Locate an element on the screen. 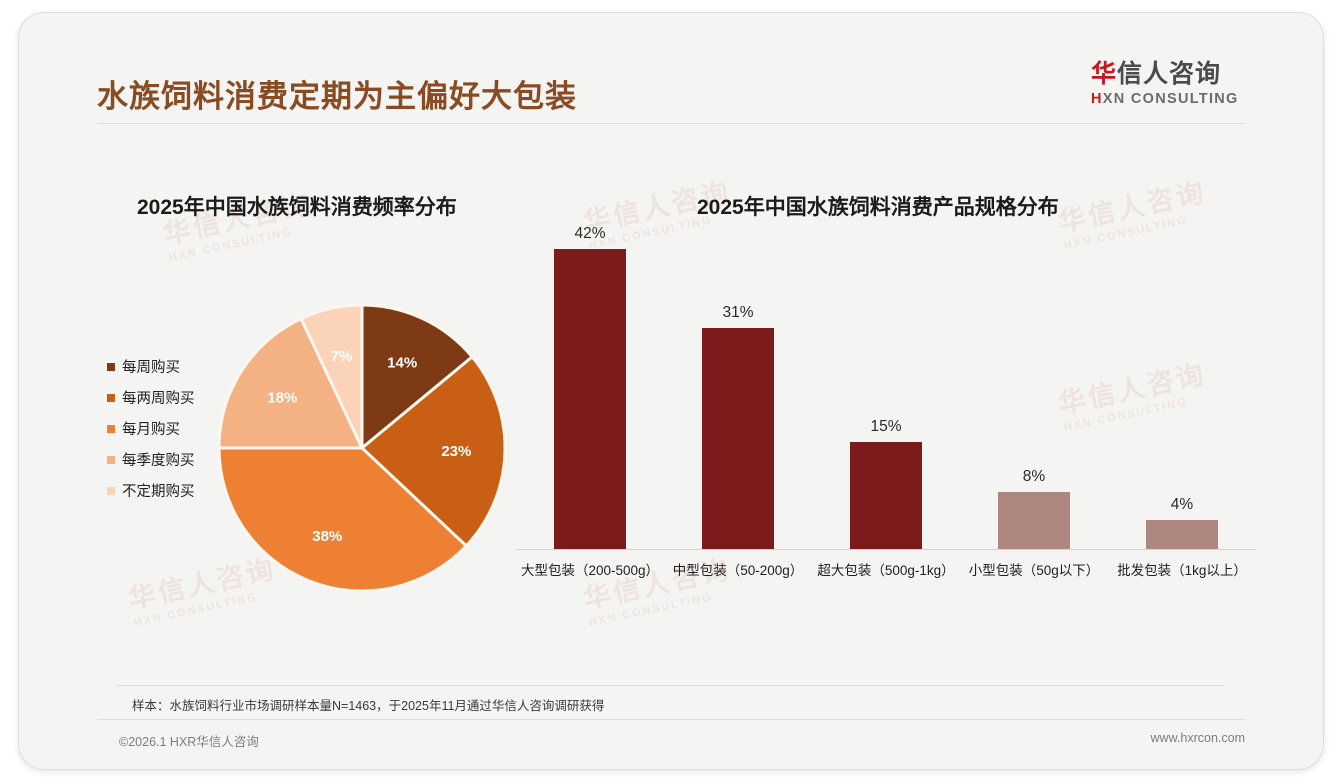 This screenshot has width=1340, height=780. pie-chart-svg: 14% 23% 38% 18% 7% is located at coordinates (362, 448).